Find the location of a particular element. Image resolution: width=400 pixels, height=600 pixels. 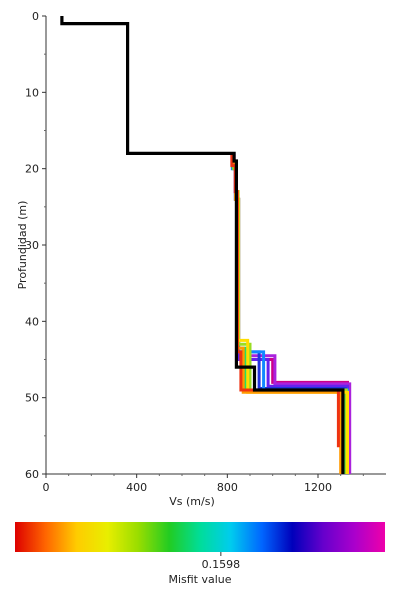

colorbar: 0.1598 Misfit value is located at coordinates (200, 554).